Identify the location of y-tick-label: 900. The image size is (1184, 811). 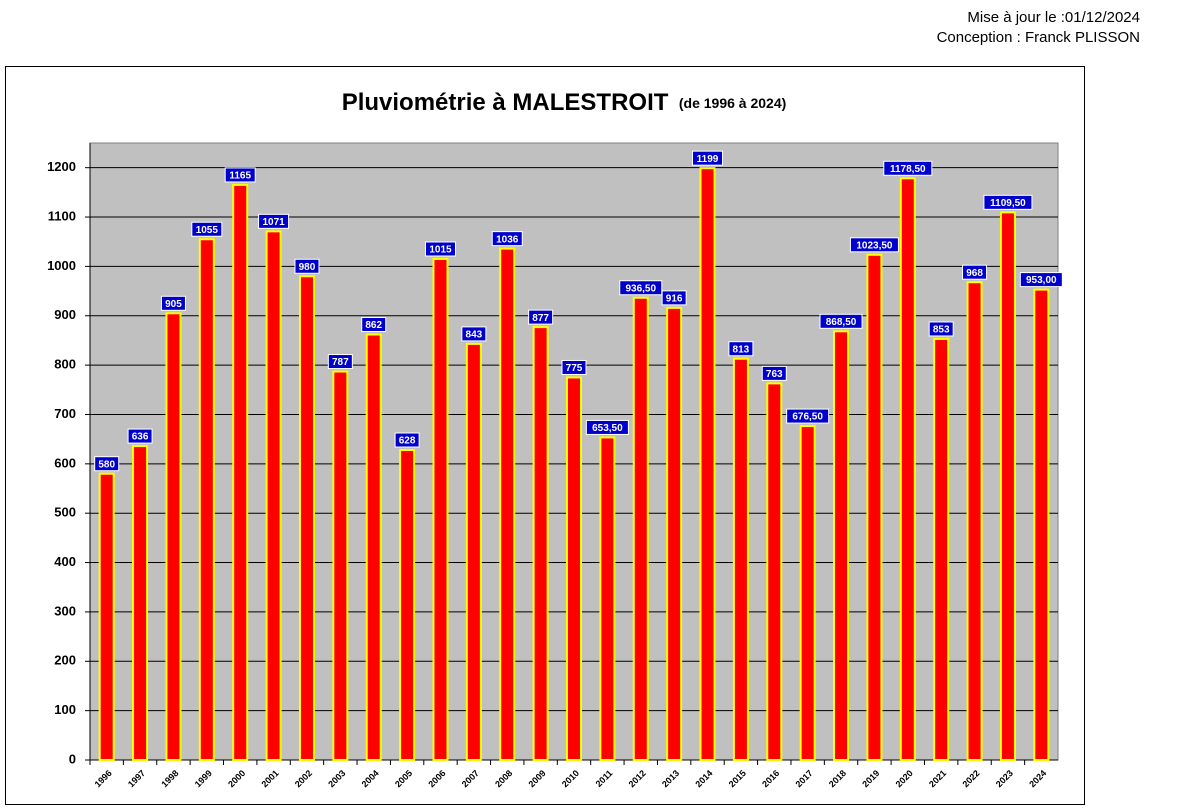
(65, 314).